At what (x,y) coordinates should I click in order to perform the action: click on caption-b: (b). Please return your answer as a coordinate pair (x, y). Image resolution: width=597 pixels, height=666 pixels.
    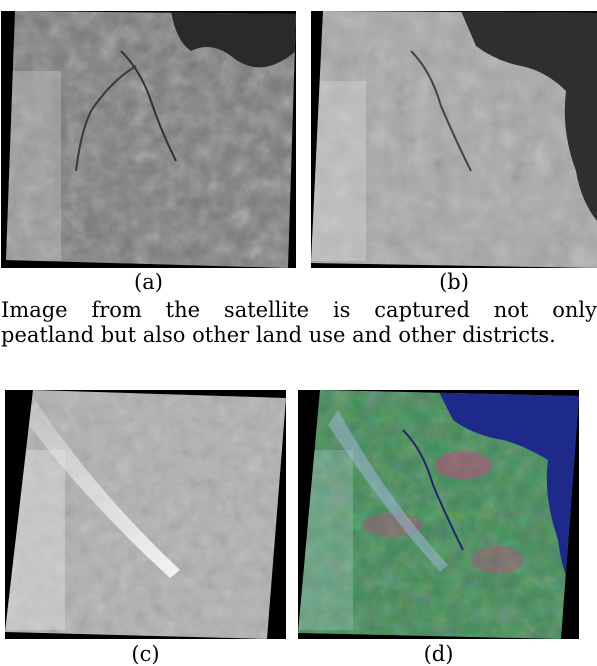
    Looking at the image, I should click on (454, 282).